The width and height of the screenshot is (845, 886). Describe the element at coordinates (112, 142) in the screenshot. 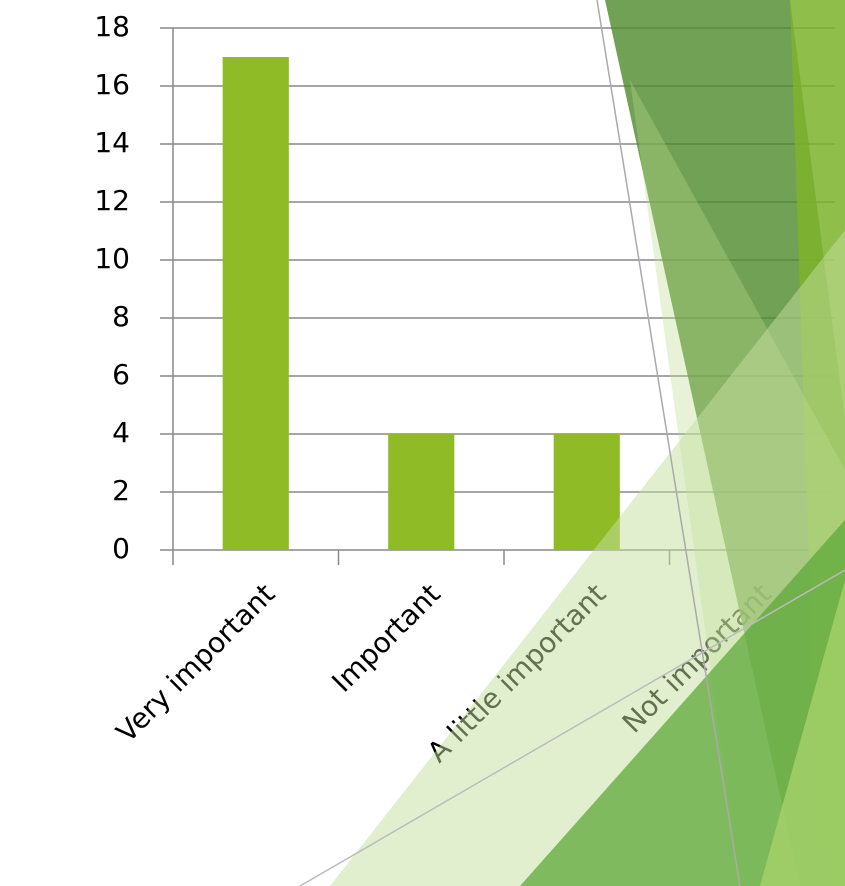

I see `y-tick-label: 14` at that location.